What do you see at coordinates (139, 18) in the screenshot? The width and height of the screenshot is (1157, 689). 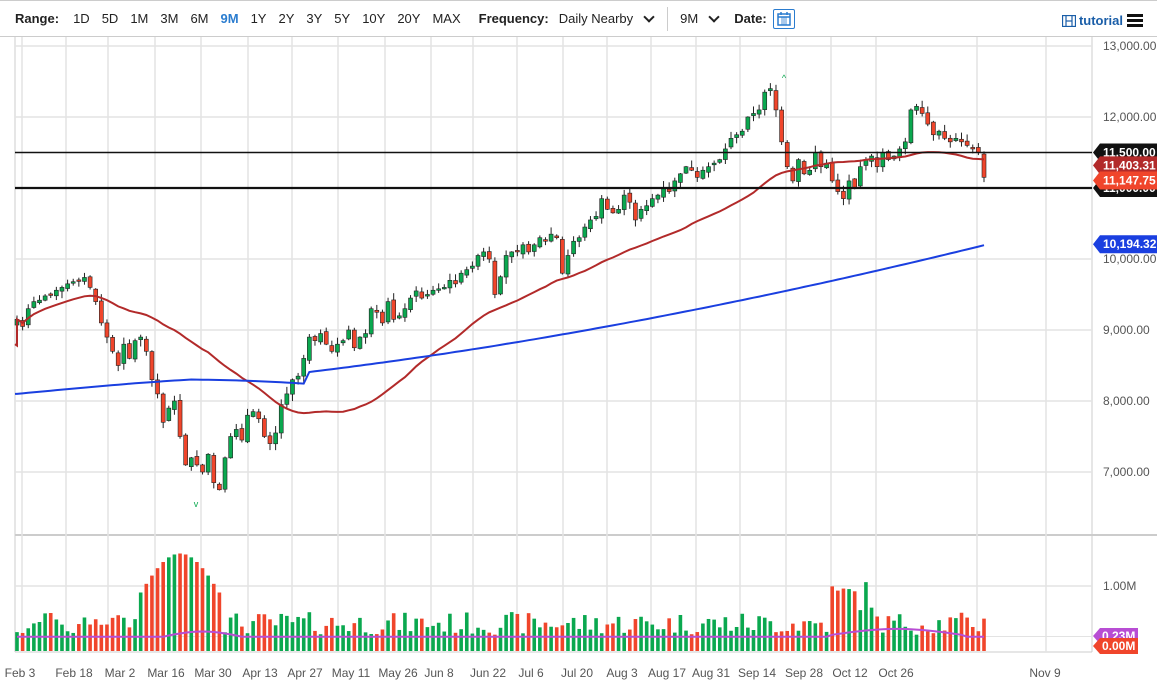 I see `range-button-1m: 1M` at bounding box center [139, 18].